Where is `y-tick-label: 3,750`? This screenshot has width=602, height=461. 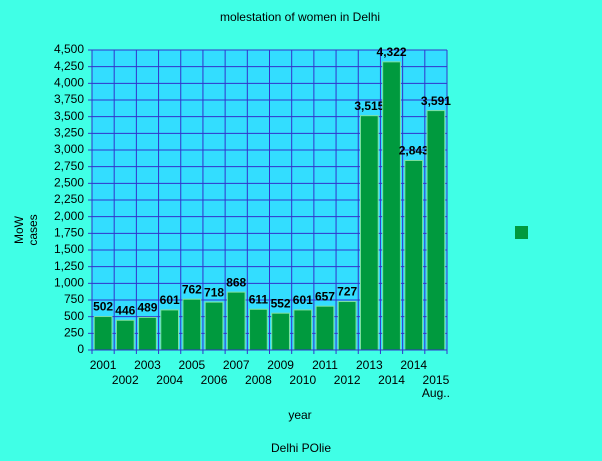
y-tick-label: 3,750 is located at coordinates (69, 99).